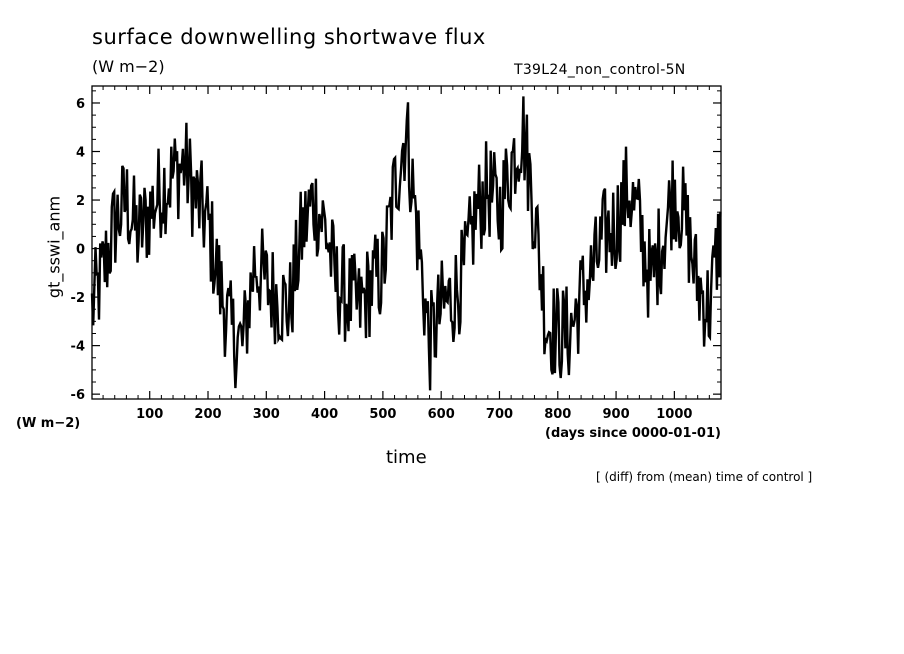 Image resolution: width=904 pixels, height=654 pixels. What do you see at coordinates (674, 414) in the screenshot?
I see `x-tick-label: 1000` at bounding box center [674, 414].